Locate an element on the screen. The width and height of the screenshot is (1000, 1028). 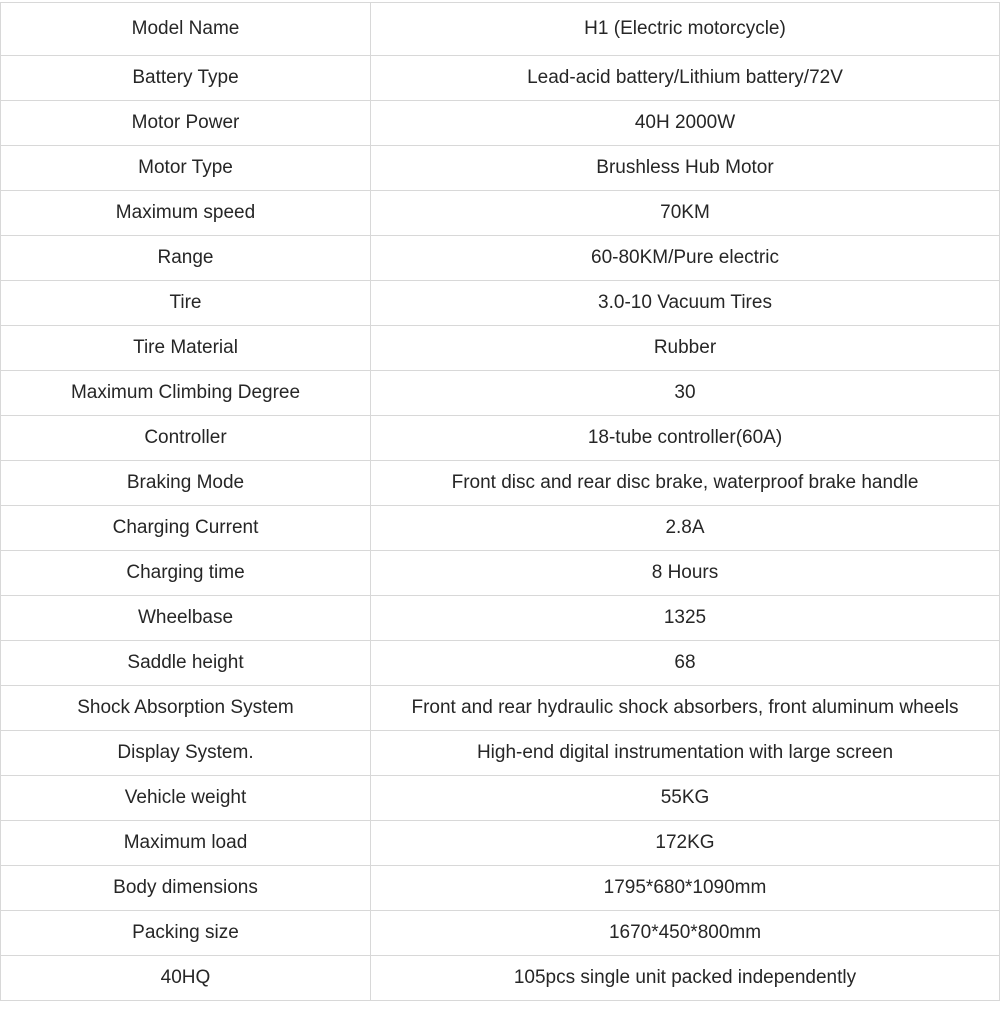
spec-row: Wheelbase 1325 is located at coordinates (500, 618).